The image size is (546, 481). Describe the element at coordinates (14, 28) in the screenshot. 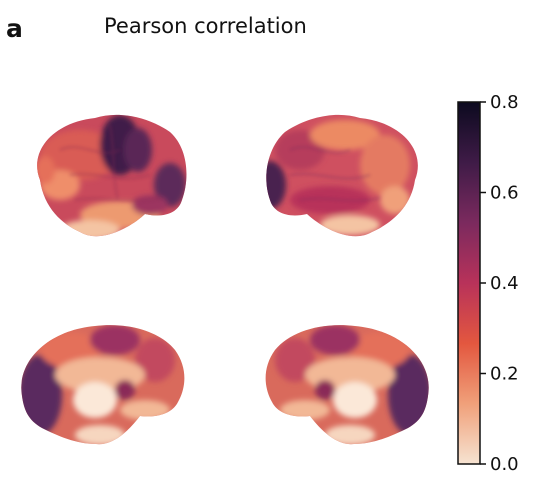

I see `panel-label: a` at that location.